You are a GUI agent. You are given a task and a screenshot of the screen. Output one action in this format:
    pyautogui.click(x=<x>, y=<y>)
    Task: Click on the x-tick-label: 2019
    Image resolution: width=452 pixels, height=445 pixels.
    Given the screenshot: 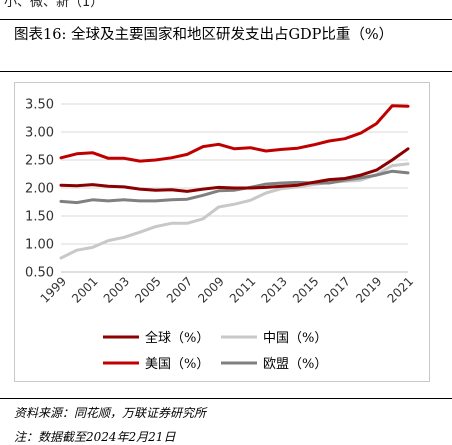 What is the action you would take?
    pyautogui.click(x=368, y=289)
    